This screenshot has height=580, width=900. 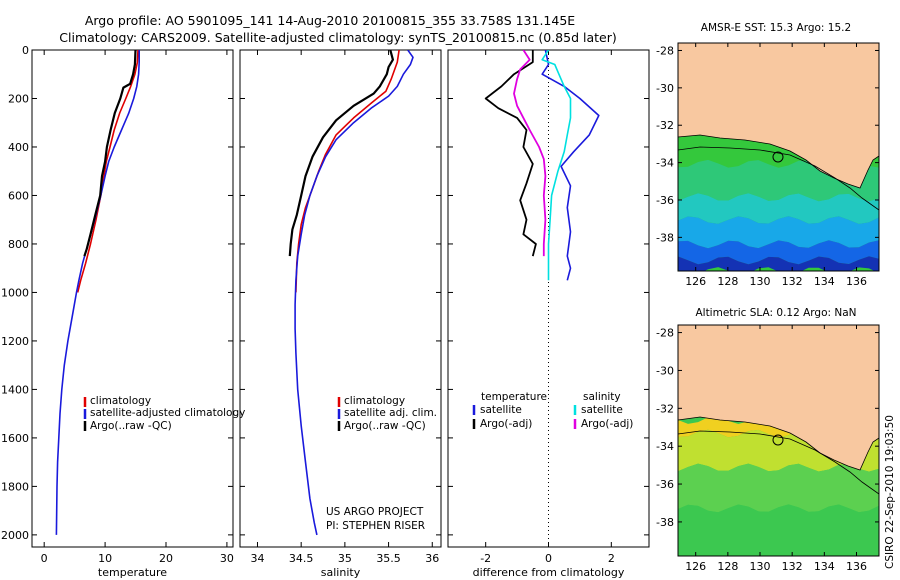 What do you see at coordinates (890, 492) in the screenshot?
I see `credit-timestamp: CSIRO 22-Sep-2010 19:03:50` at bounding box center [890, 492].